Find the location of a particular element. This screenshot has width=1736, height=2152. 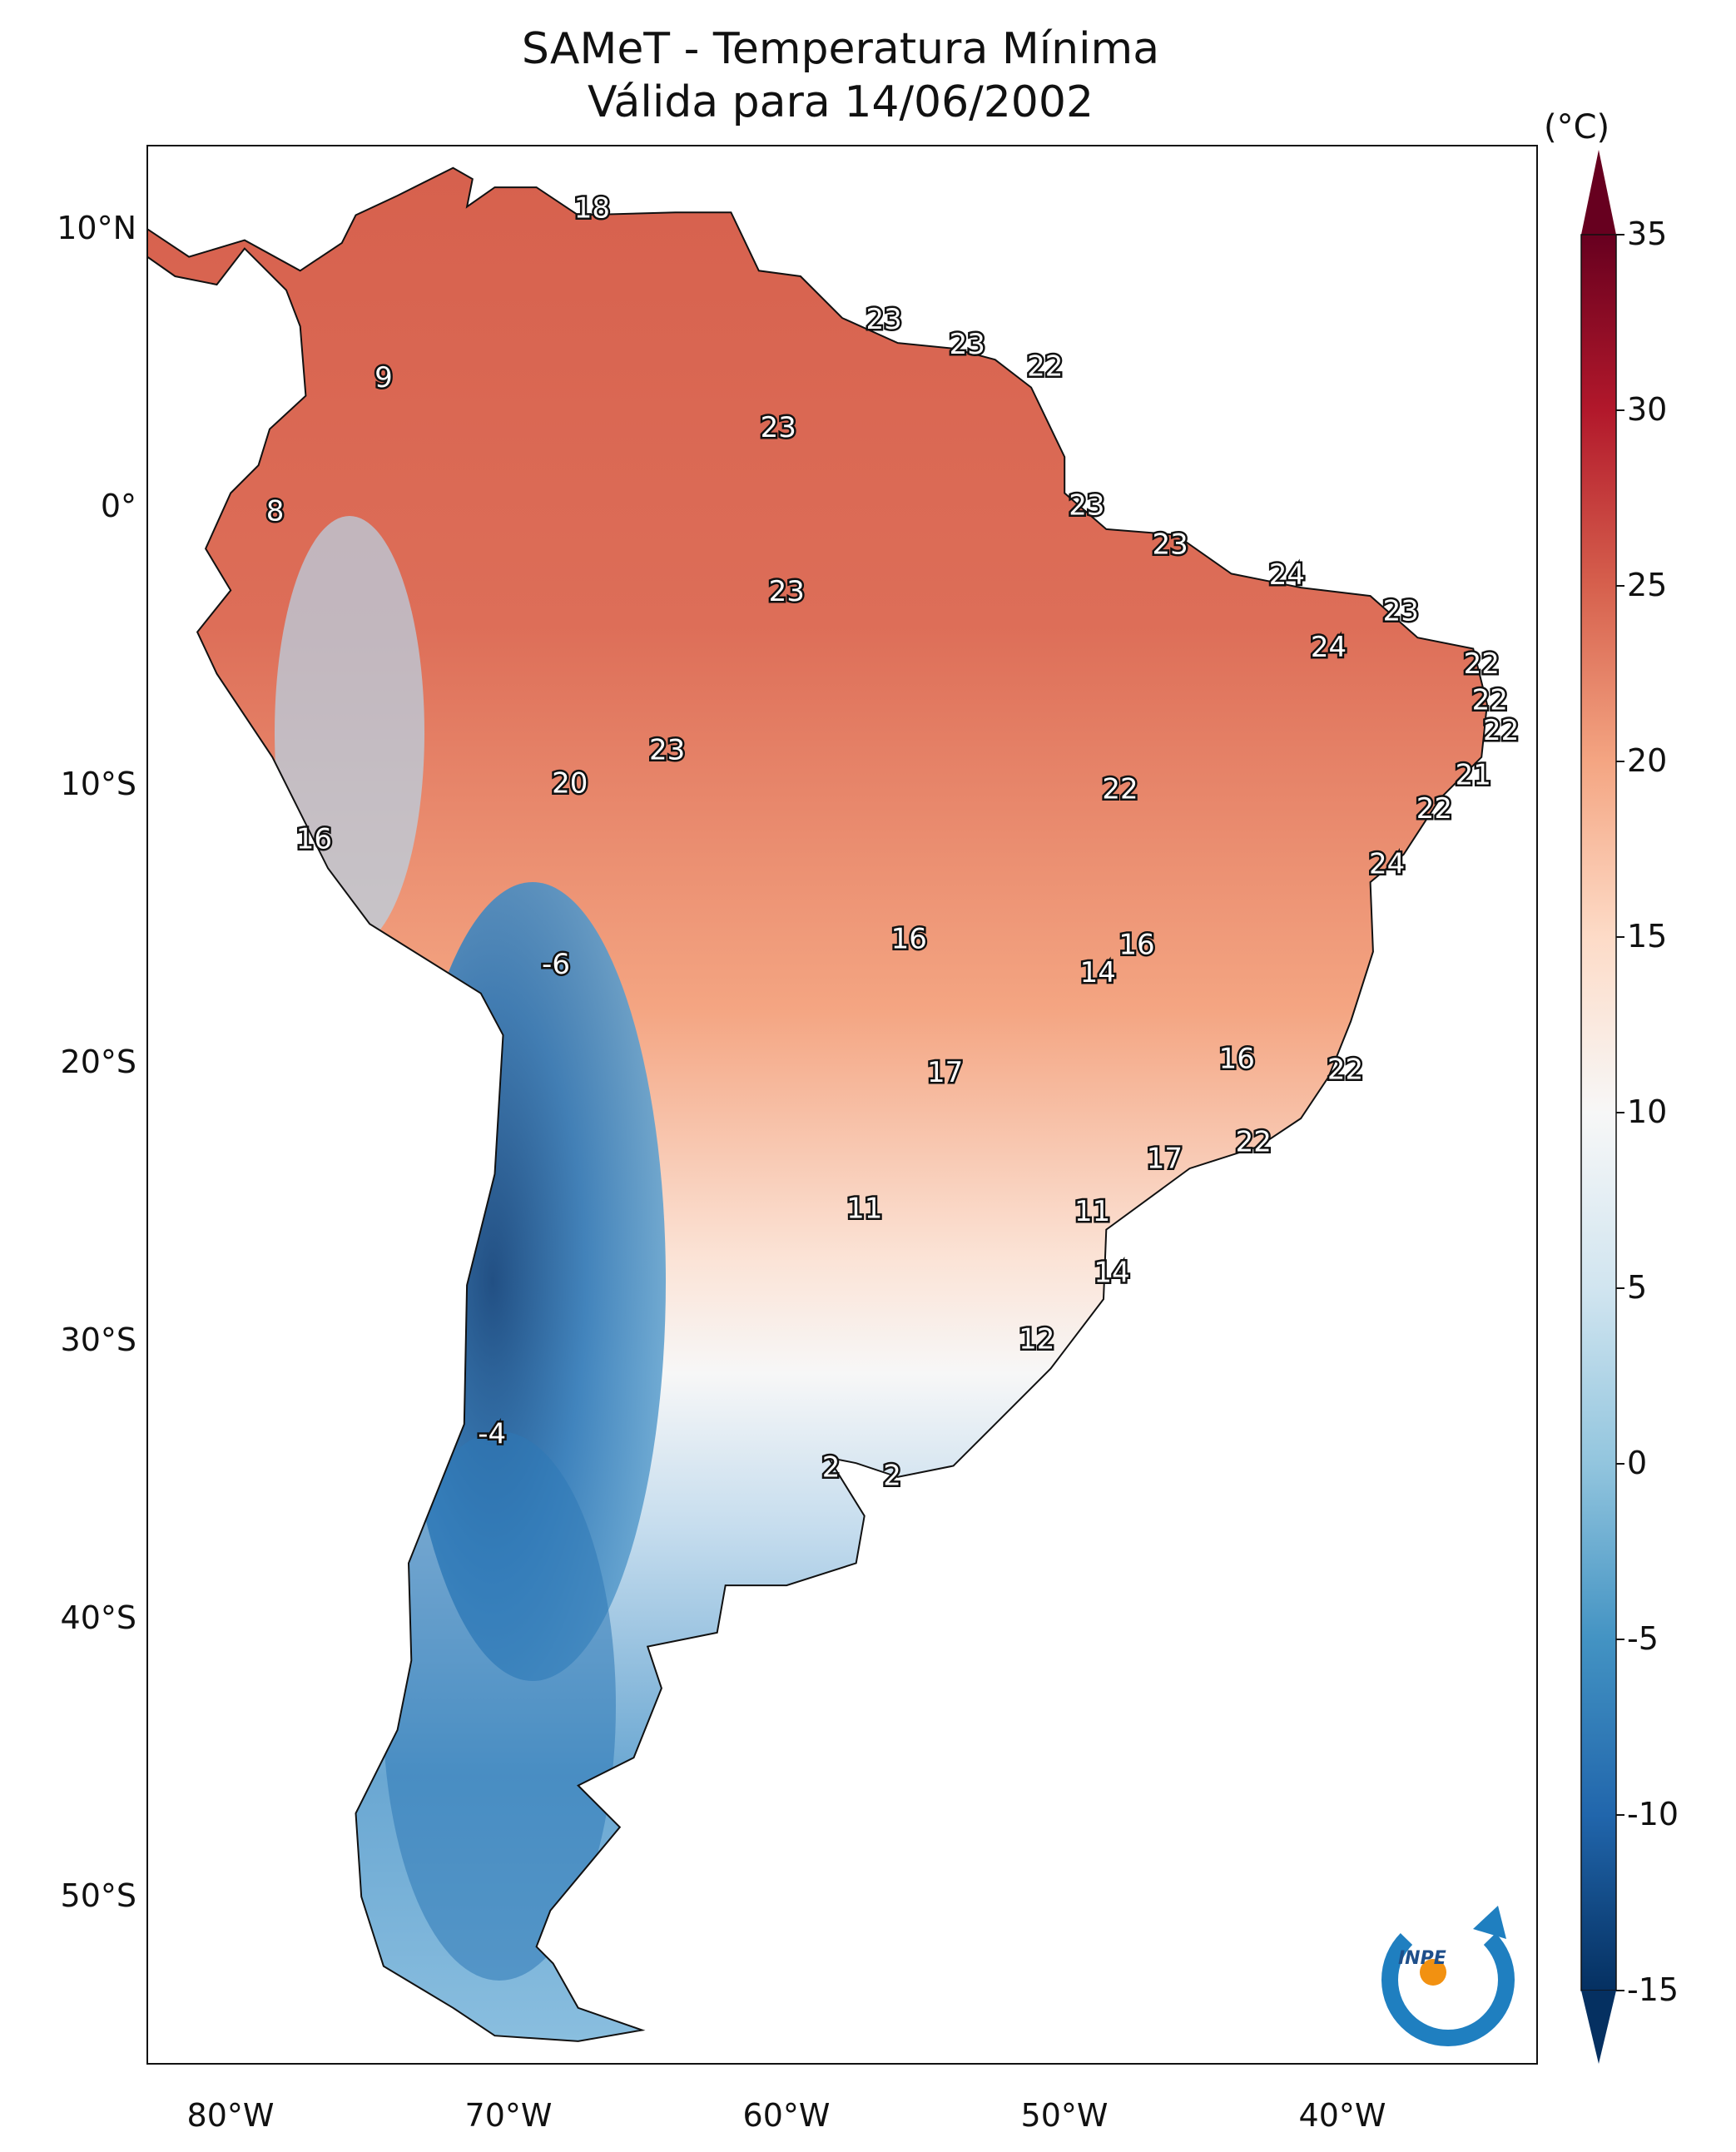

colorbar-tick-label: 25 is located at coordinates (1647, 585).